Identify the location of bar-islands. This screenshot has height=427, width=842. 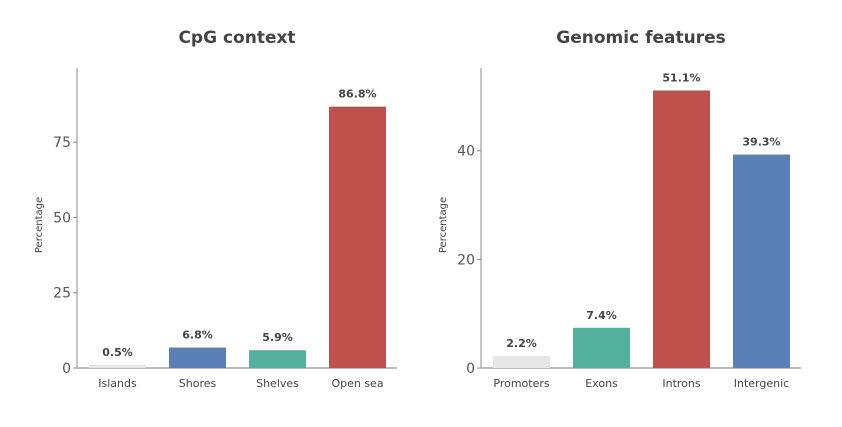
(117, 366).